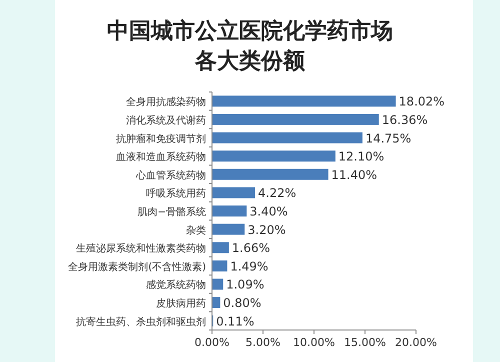 Image resolution: width=500 pixels, height=362 pixels. I want to click on data-label: 1.49%, so click(249, 266).